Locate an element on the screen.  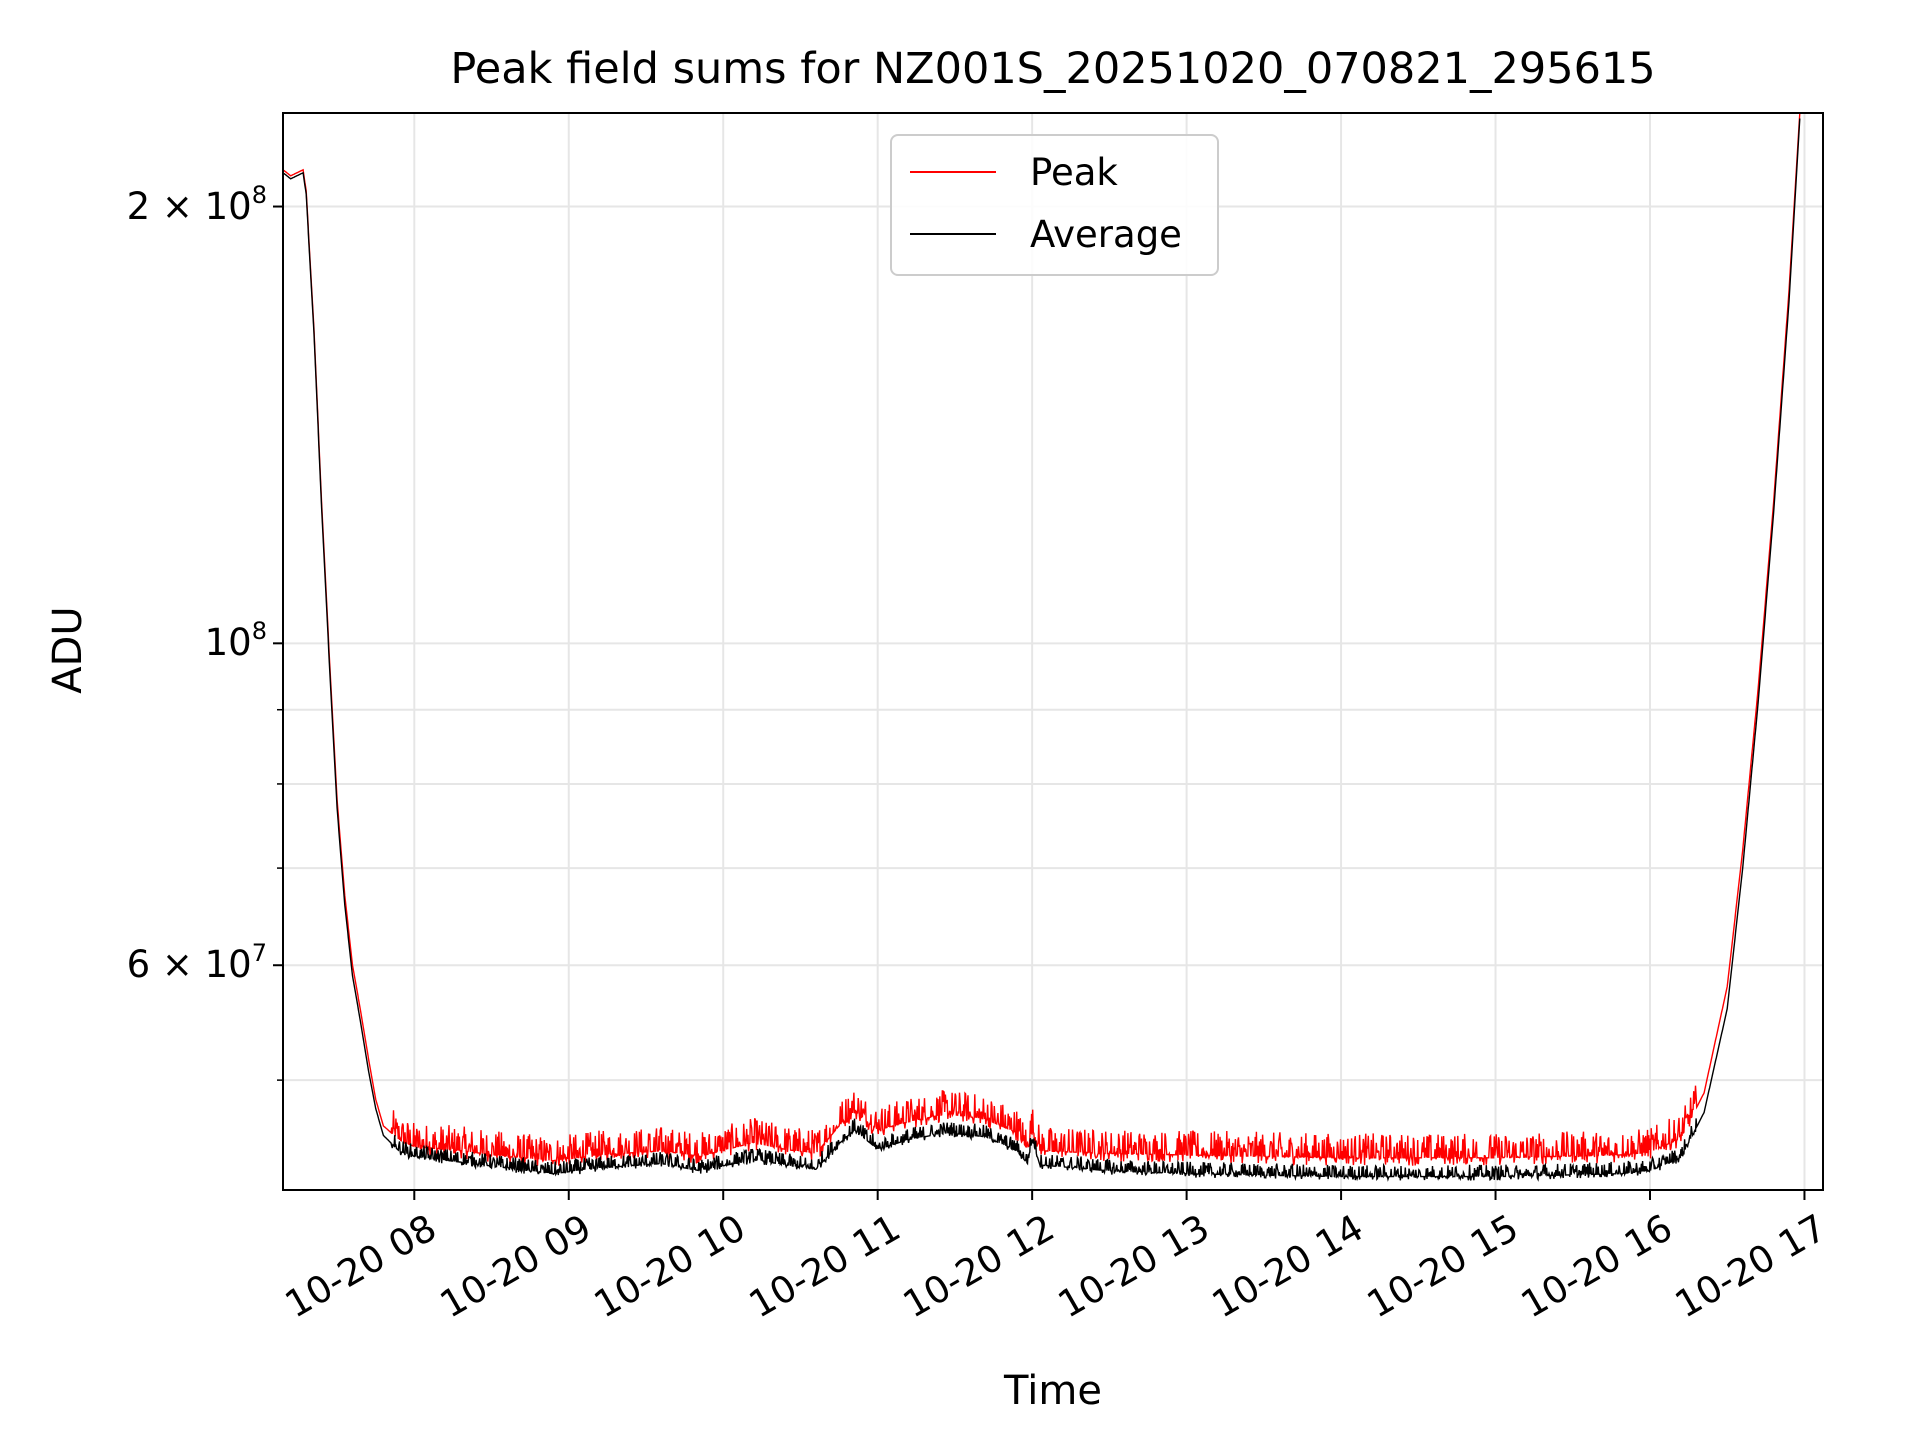
legend-swatch-peak is located at coordinates (953, 172).